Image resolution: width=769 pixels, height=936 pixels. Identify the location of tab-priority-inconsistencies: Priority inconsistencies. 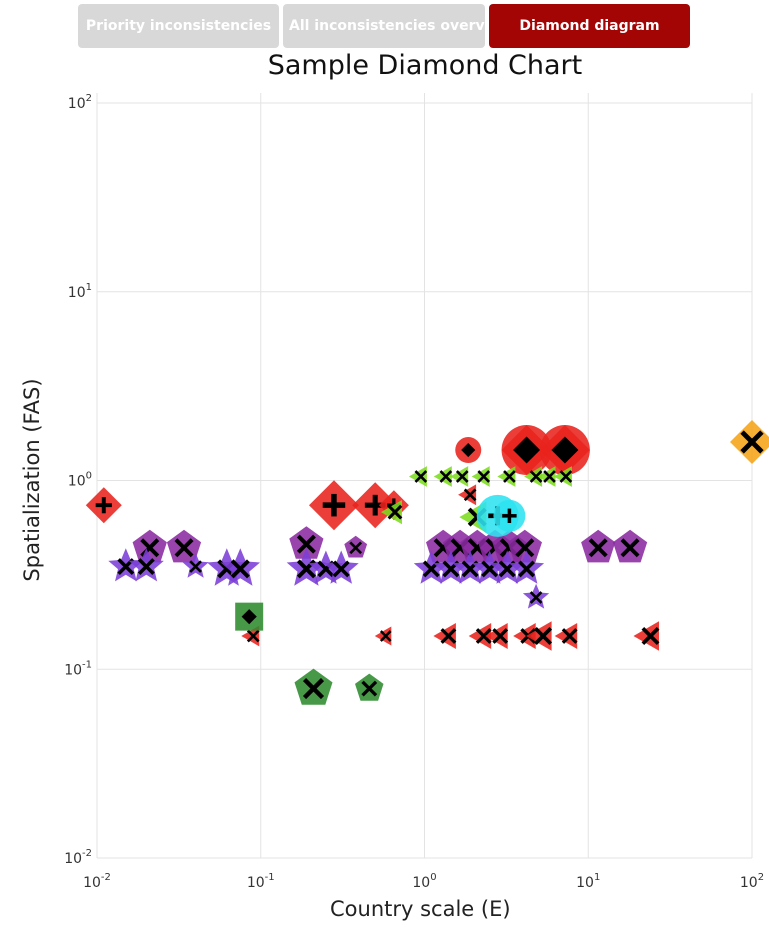
(178, 26).